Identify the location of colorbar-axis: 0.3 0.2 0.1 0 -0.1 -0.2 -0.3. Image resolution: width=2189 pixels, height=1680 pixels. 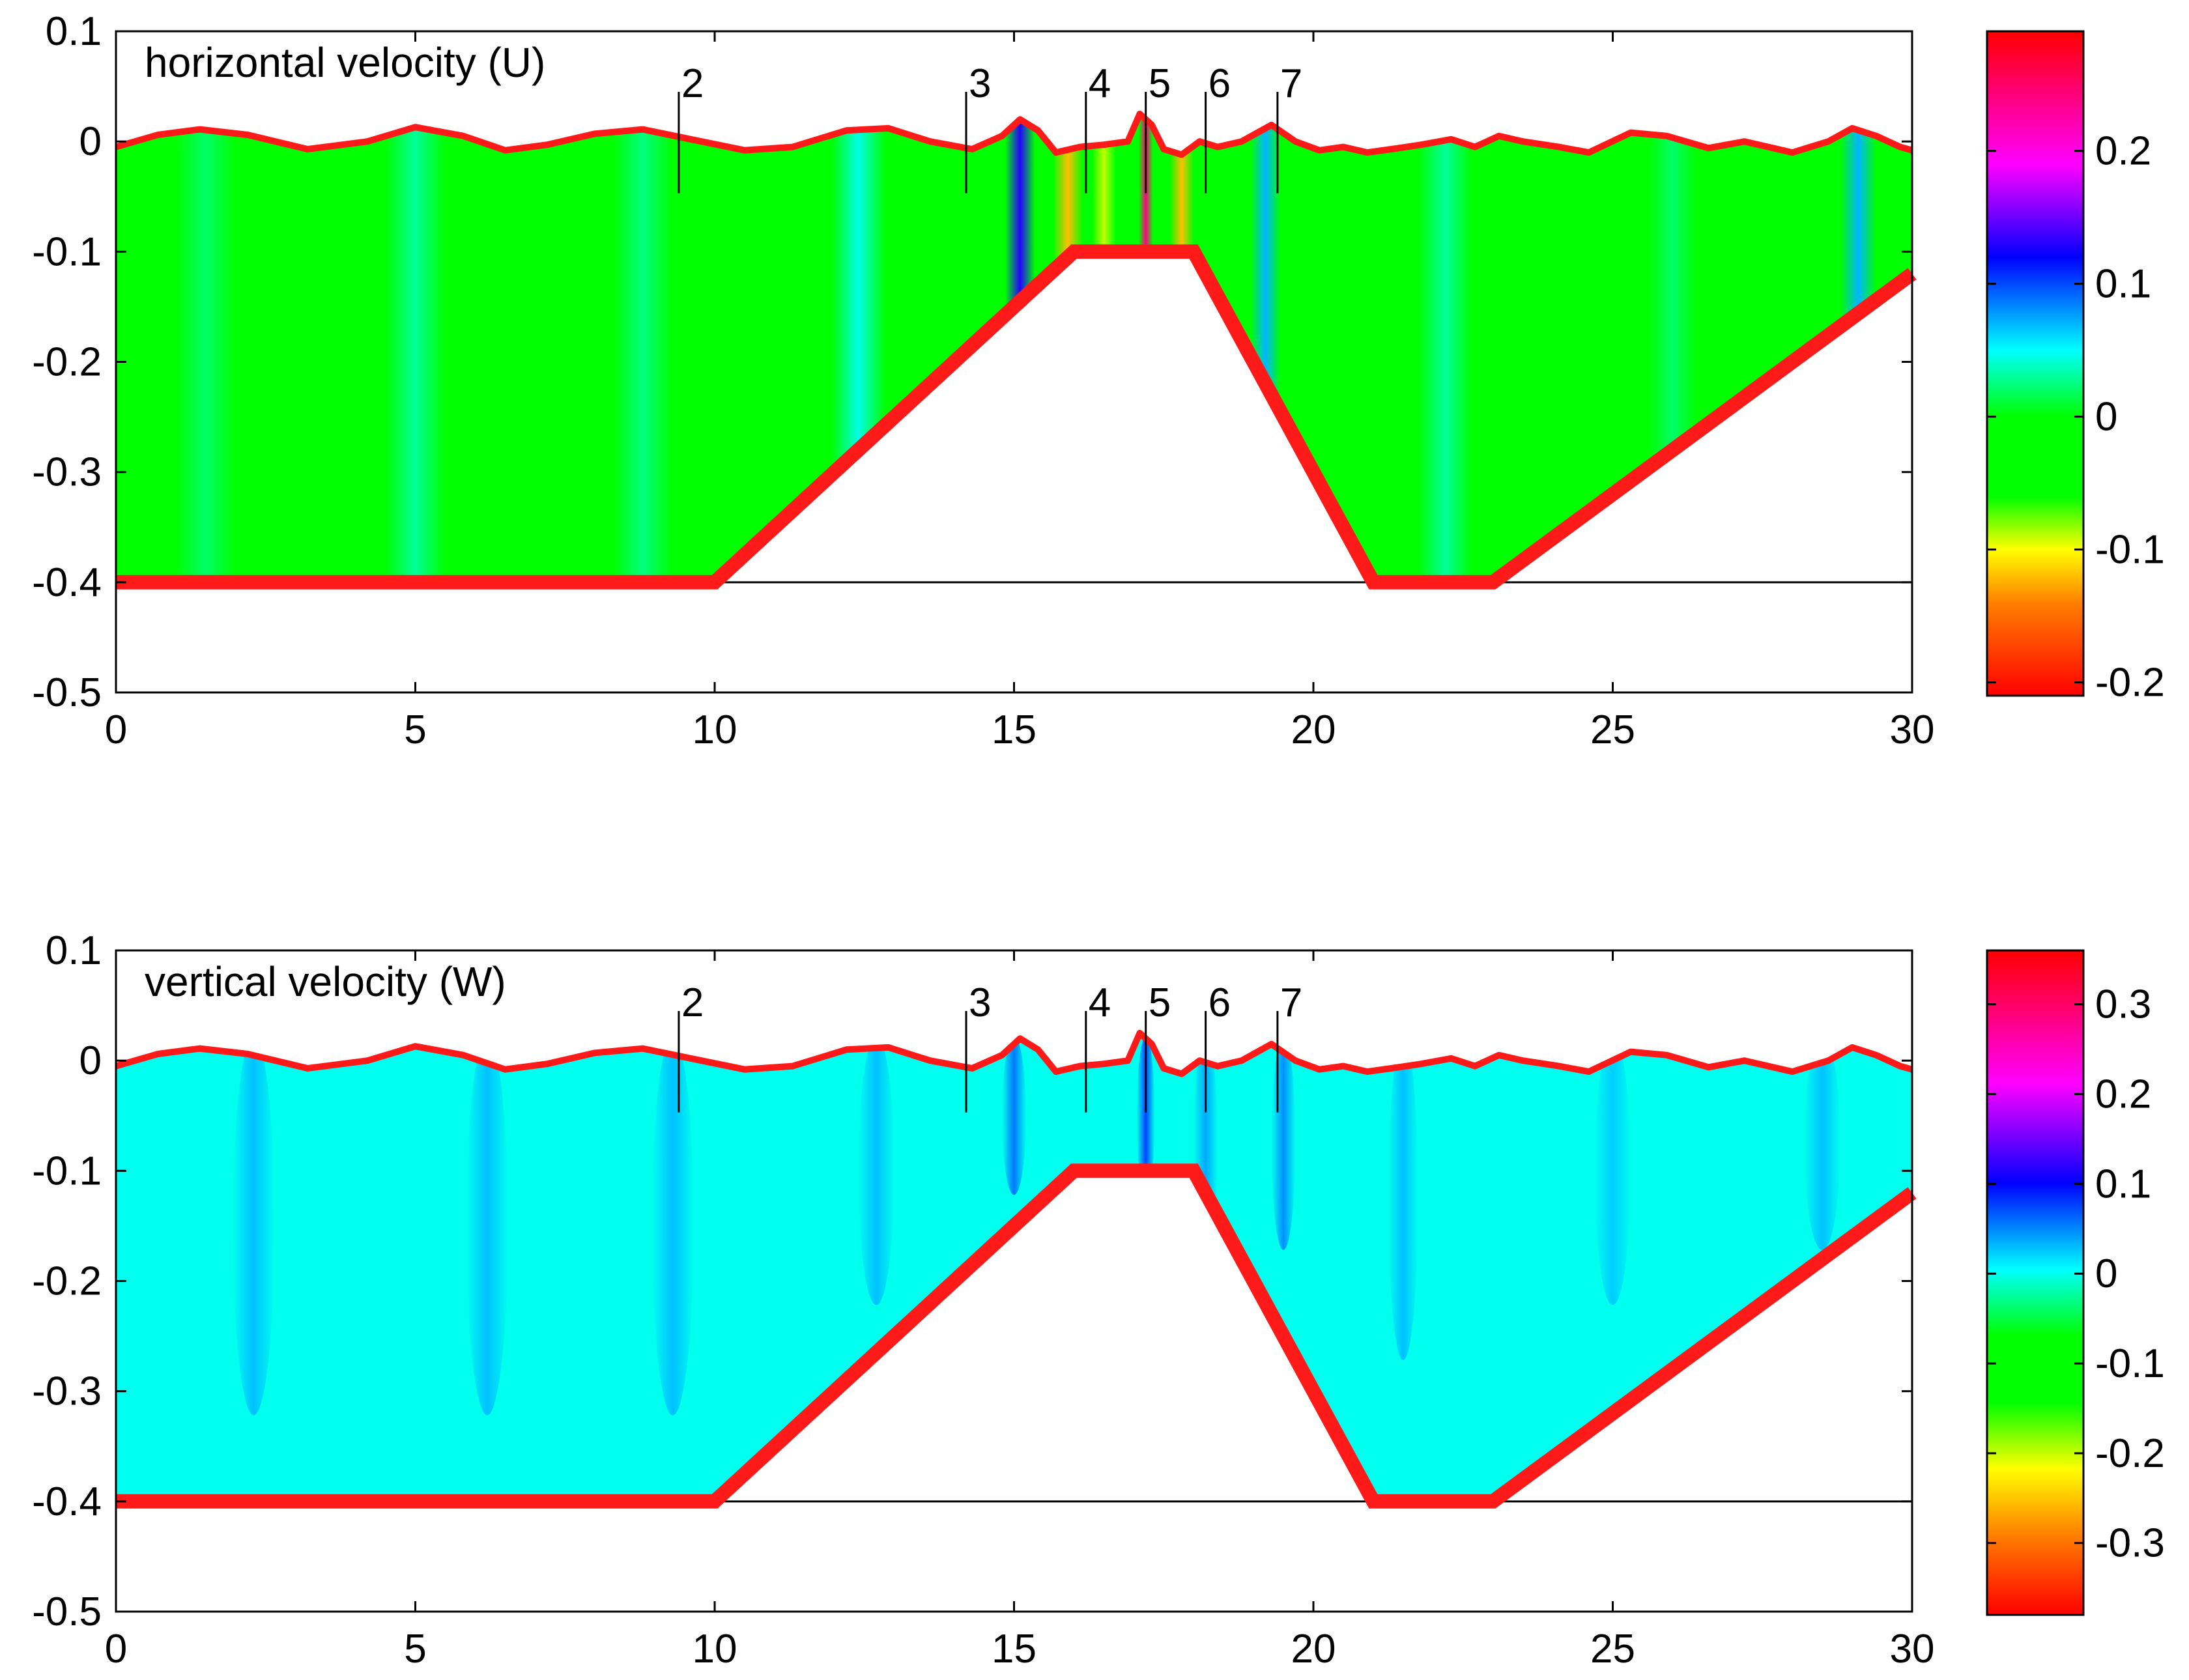
(2076, 1274).